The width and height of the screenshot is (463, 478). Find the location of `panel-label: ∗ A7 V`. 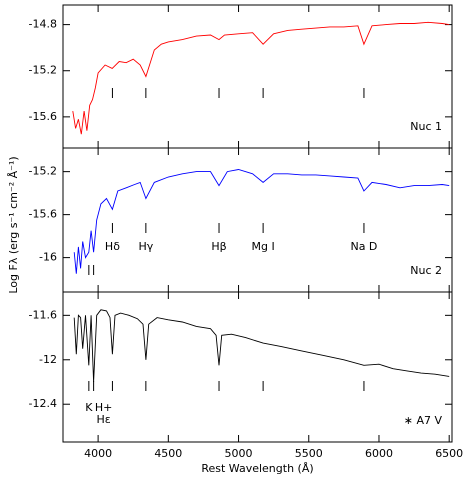

panel-label: ∗ A7 V is located at coordinates (423, 420).